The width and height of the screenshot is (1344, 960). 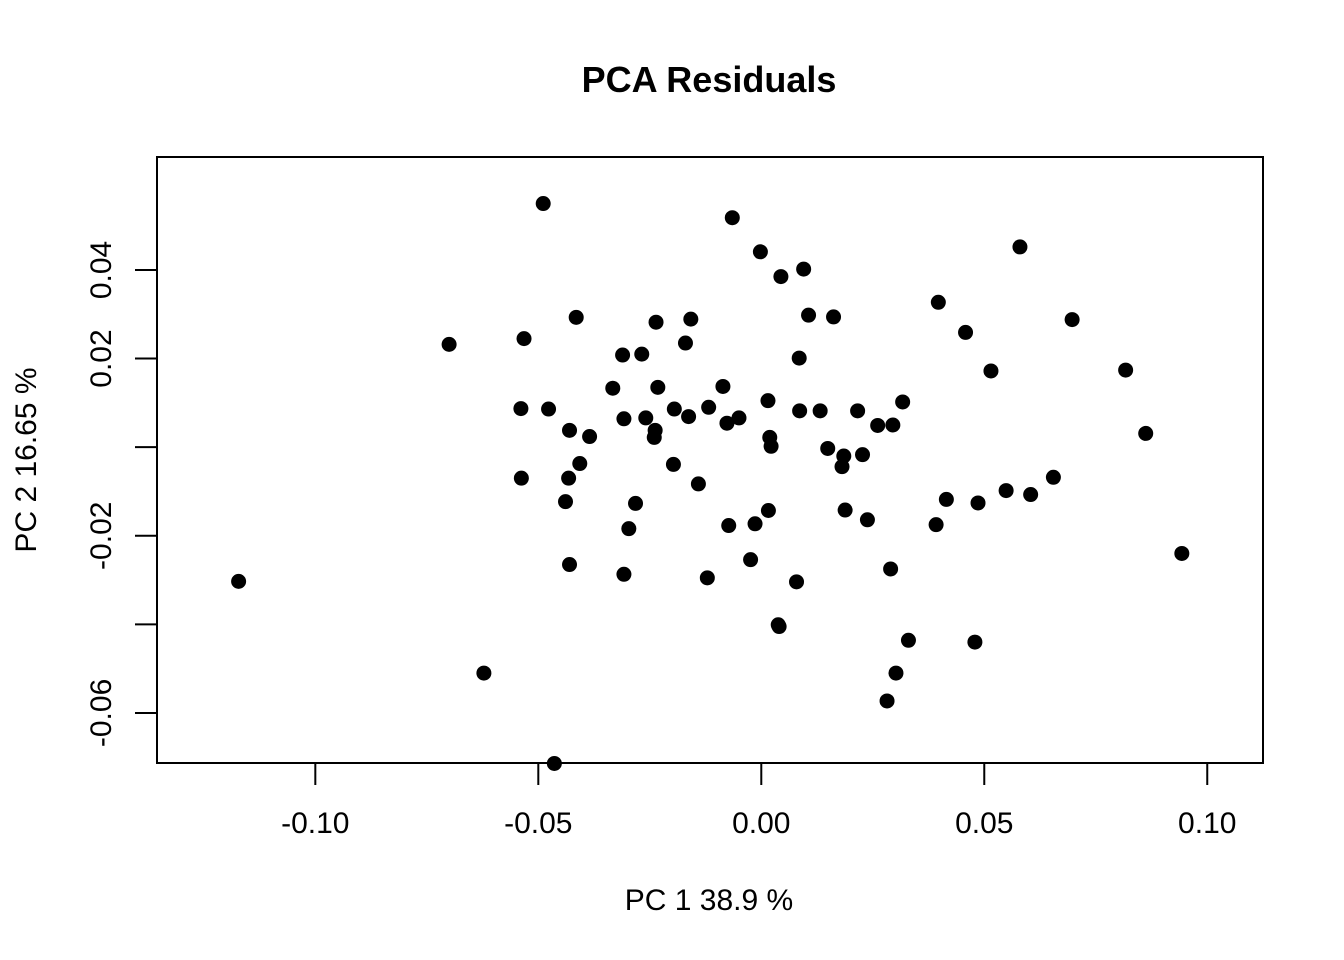 I want to click on y-axis-label: PC 2 16.65 %, so click(x=26, y=459).